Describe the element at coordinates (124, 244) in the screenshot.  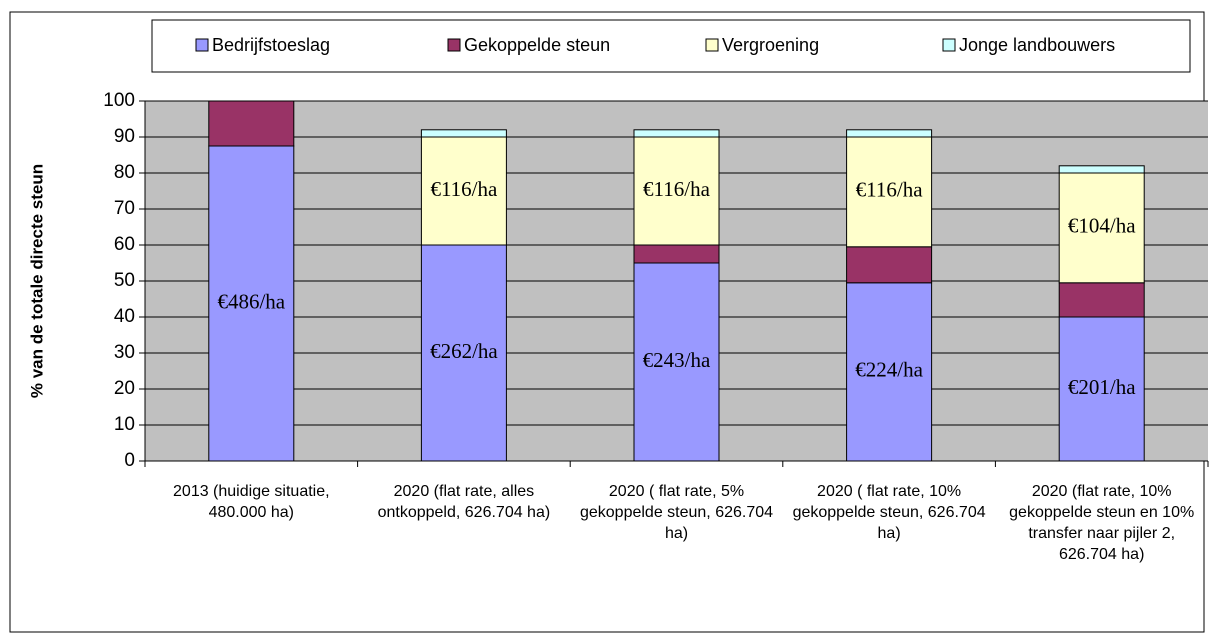
I see `y-tick-label: 60` at that location.